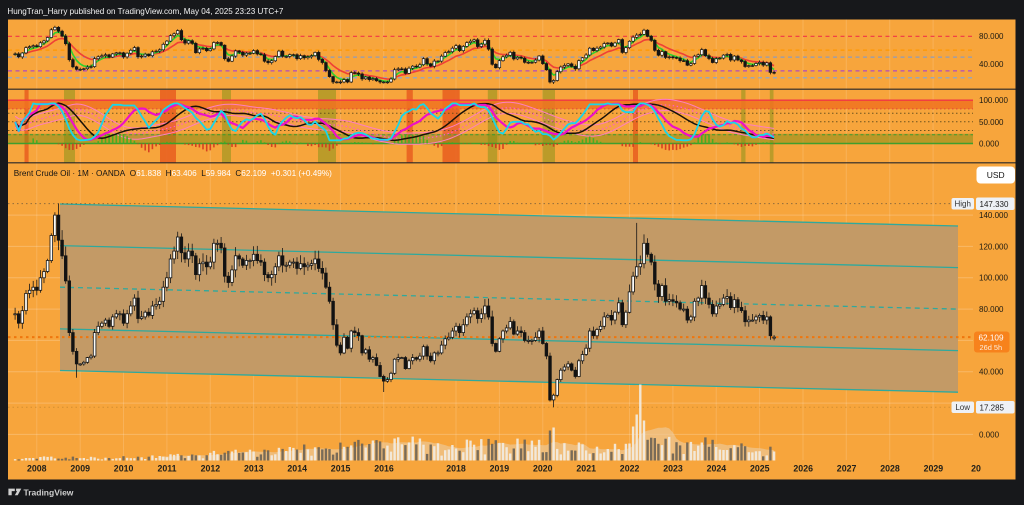 This screenshot has width=1024, height=505. Describe the element at coordinates (543, 468) in the screenshot. I see `svg-text: 2020` at that location.